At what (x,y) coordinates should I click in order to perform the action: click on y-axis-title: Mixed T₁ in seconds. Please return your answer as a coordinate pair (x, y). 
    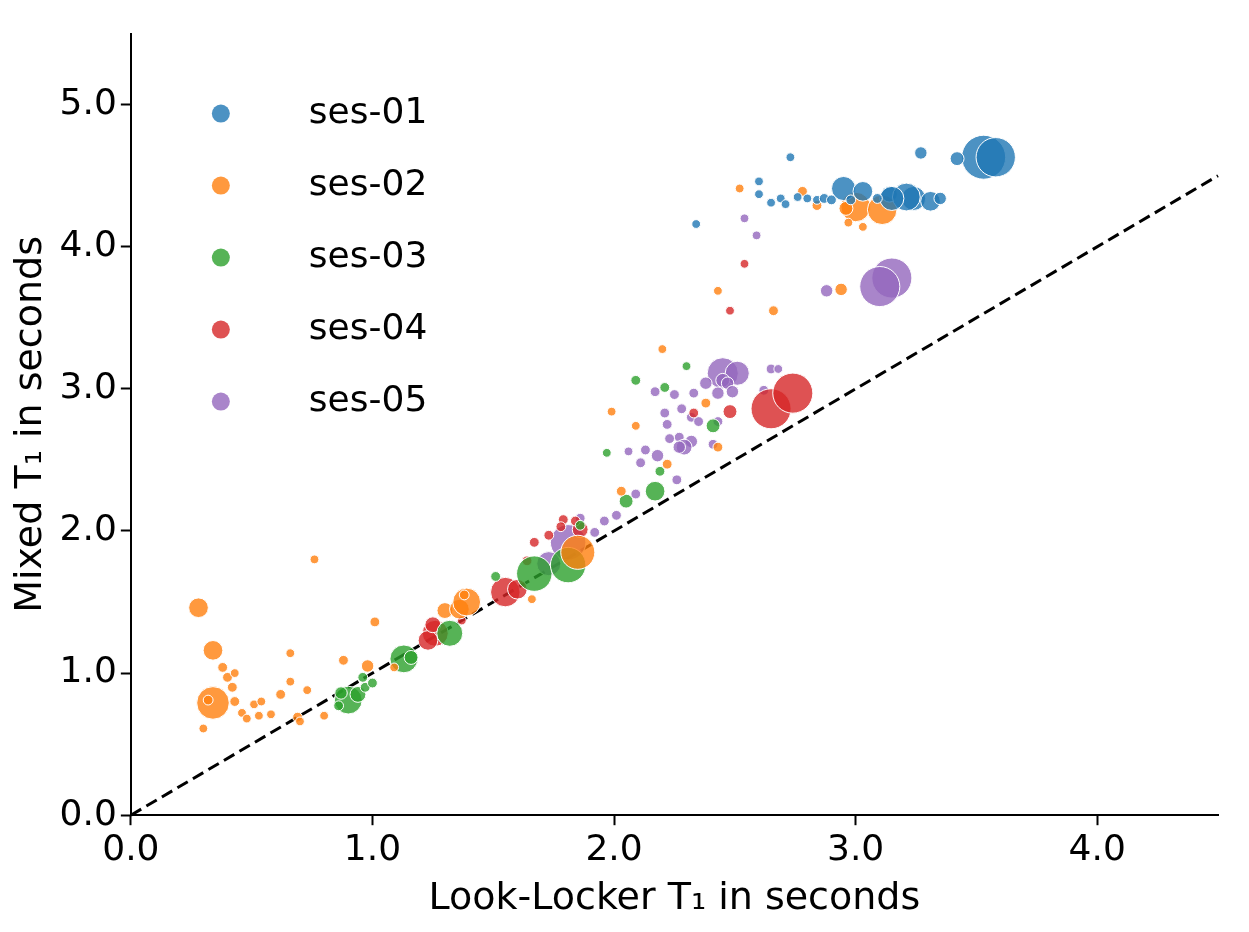
    Looking at the image, I should click on (27, 424).